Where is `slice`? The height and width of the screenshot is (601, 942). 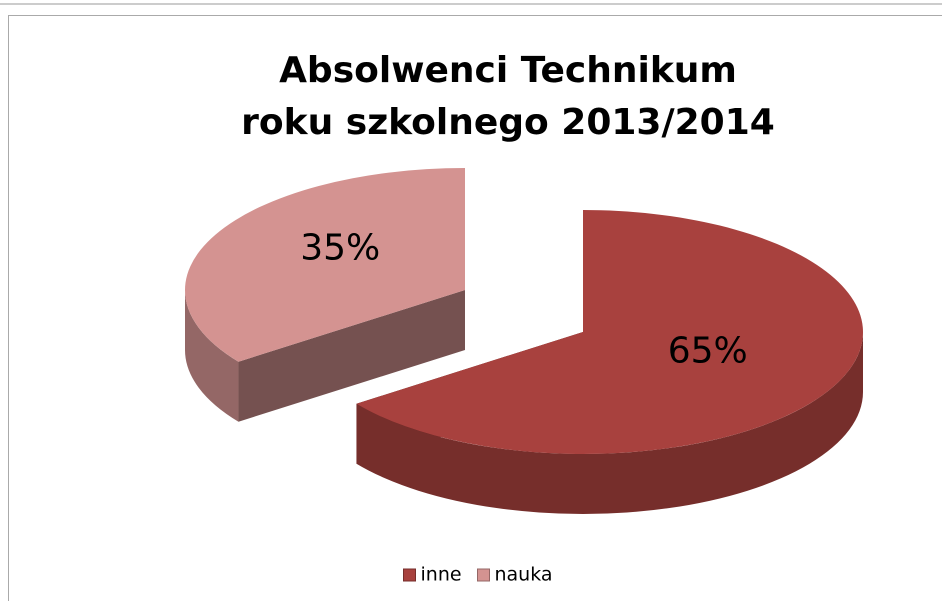 slice is located at coordinates (325, 265).